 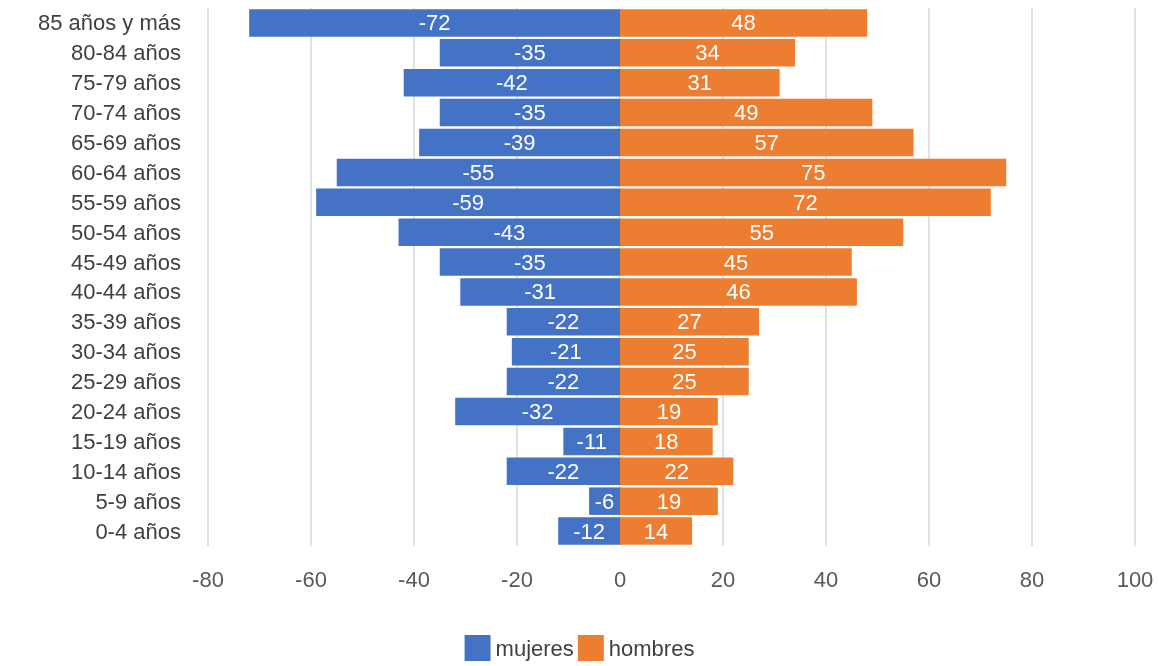 I want to click on y-tick-label: 60-64 años, so click(x=125, y=172).